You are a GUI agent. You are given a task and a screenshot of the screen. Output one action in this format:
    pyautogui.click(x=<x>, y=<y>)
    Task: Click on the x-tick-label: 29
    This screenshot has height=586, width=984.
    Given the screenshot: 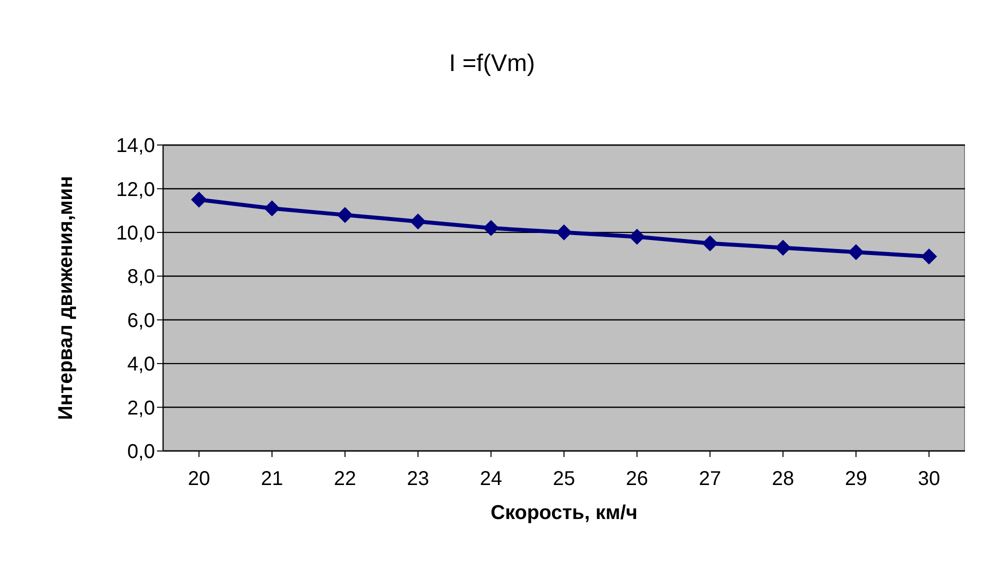 What is the action you would take?
    pyautogui.click(x=856, y=479)
    